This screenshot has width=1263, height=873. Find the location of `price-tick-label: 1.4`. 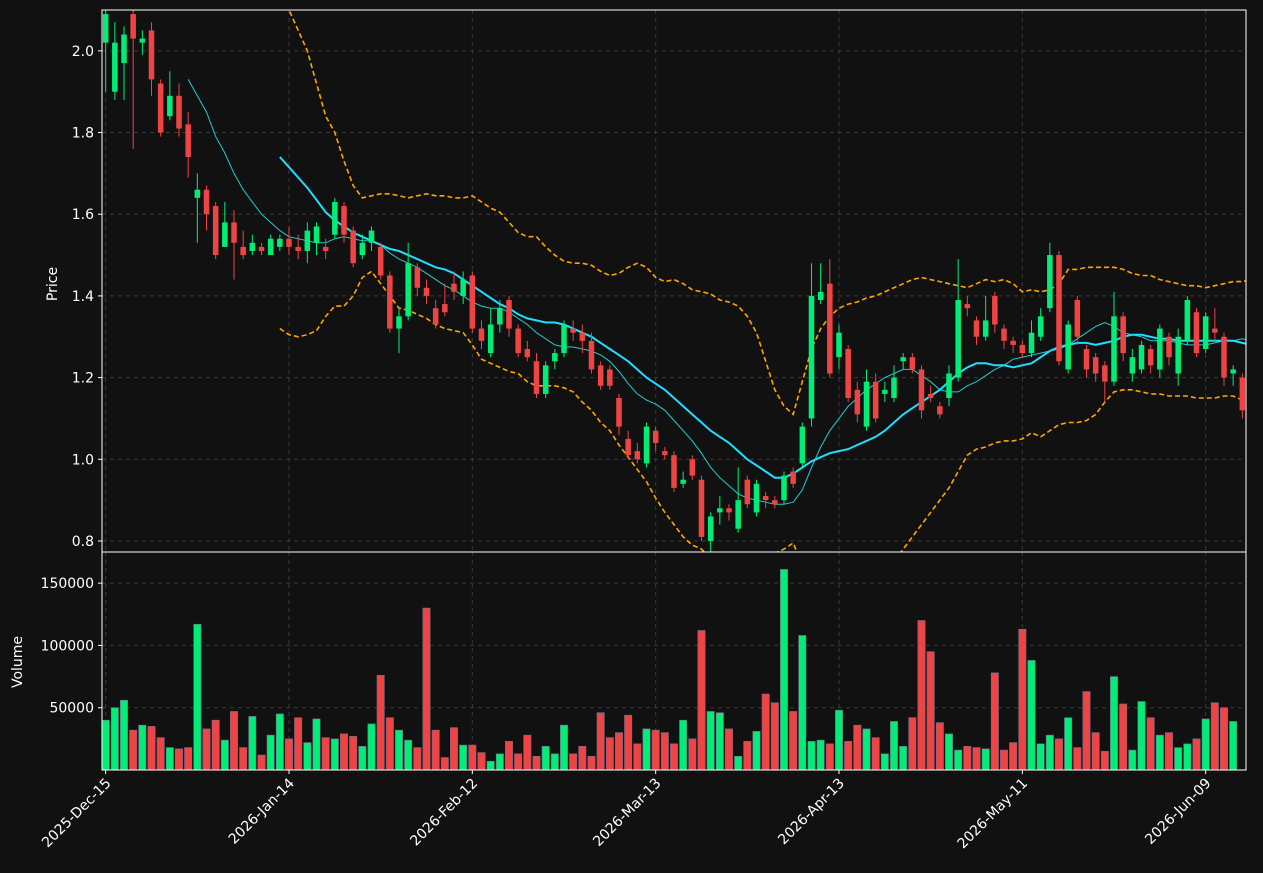

price-tick-label: 1.4 is located at coordinates (83, 297).